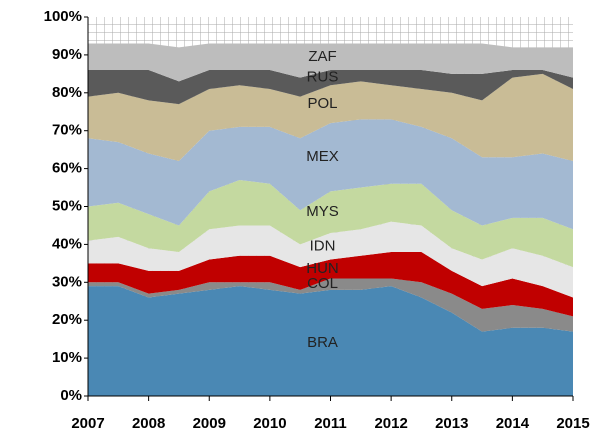  What do you see at coordinates (209, 423) in the screenshot?
I see `x-tick-label: 2009` at bounding box center [209, 423].